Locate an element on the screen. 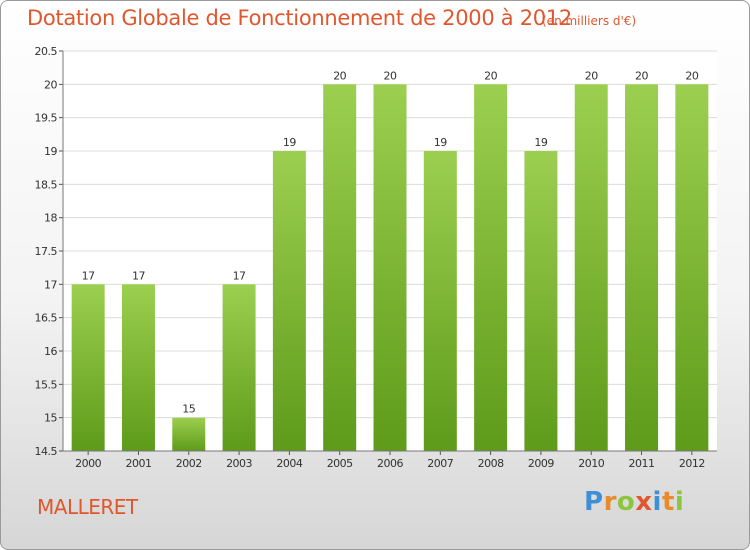  y-tick-label: 17.5 is located at coordinates (46, 251).